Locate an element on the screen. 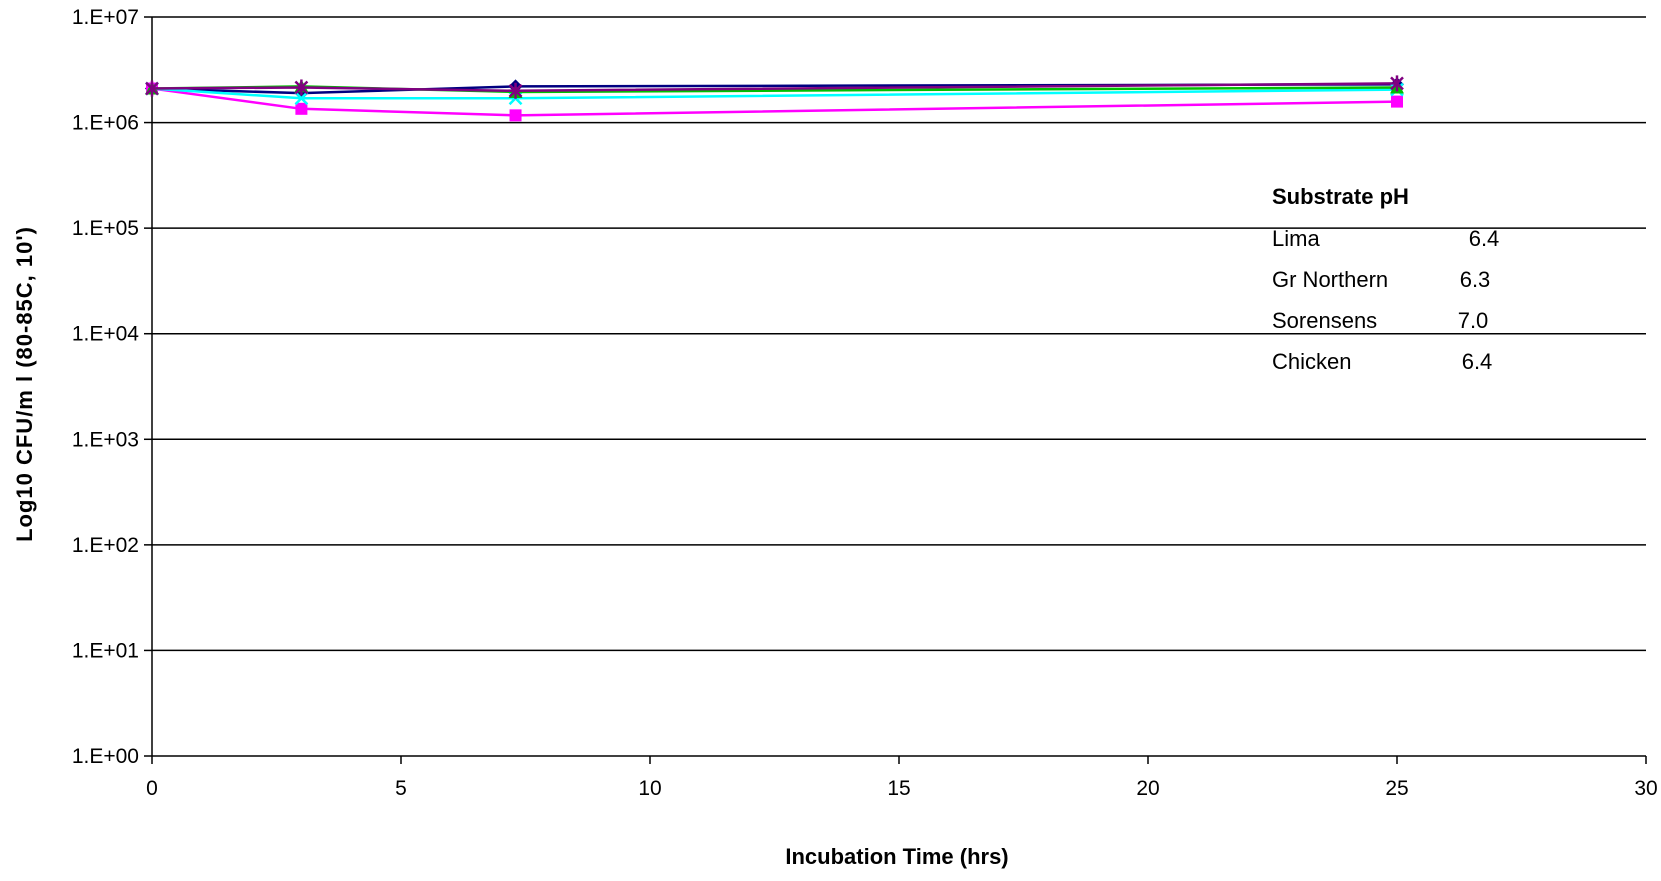 Image resolution: width=1661 pixels, height=881 pixels. series-layer is located at coordinates (774, 98).